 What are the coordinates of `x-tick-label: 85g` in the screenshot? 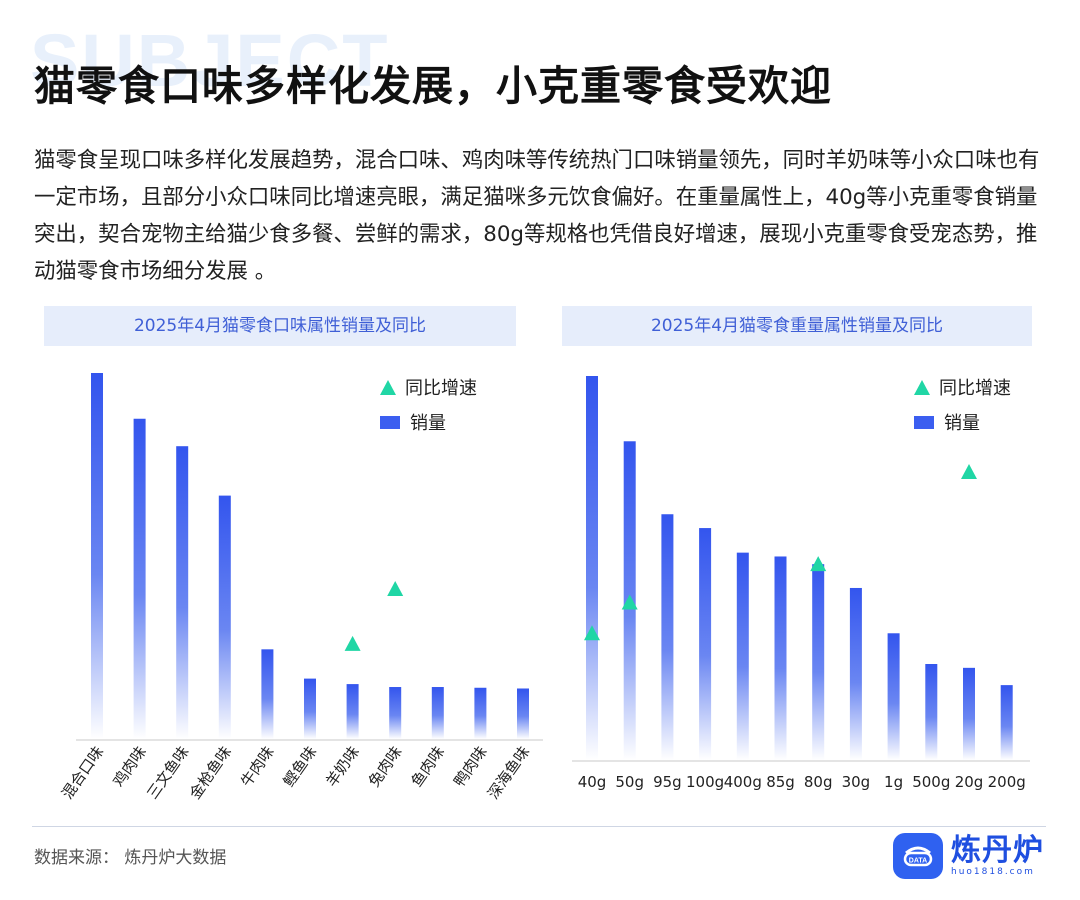 It's located at (780, 782).